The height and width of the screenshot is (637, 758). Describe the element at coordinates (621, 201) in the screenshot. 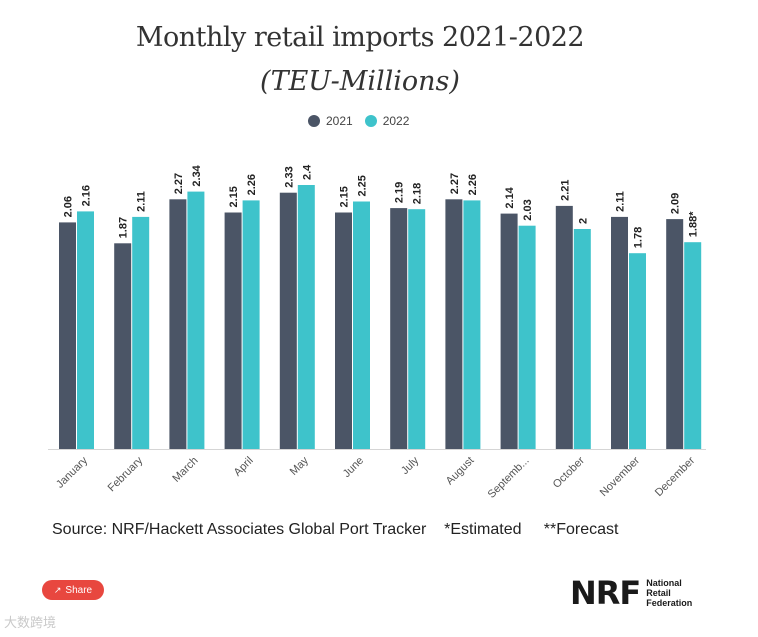

I see `data-label-2021-10: 2.11` at that location.